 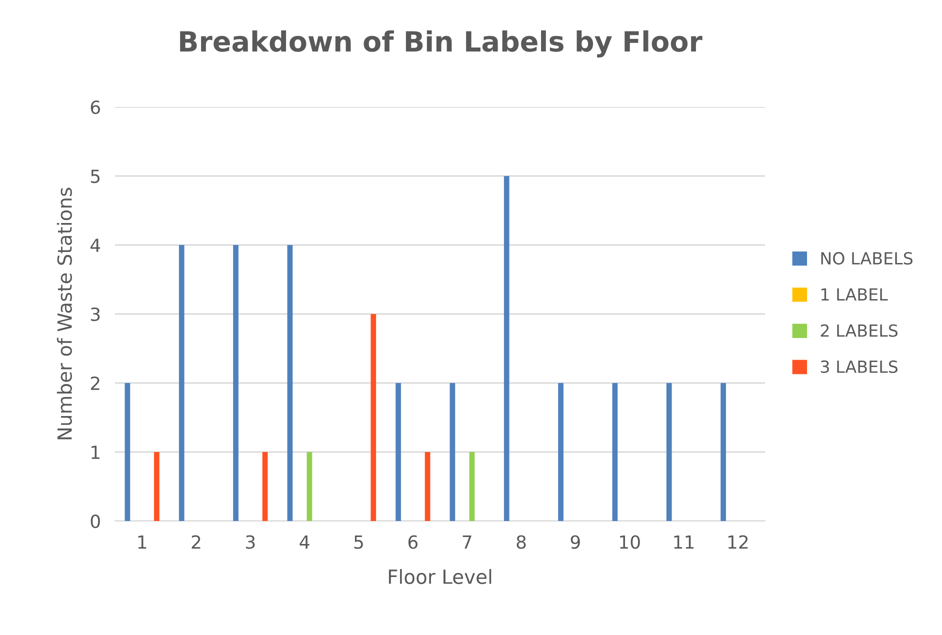 I want to click on x-tick-label: 2, so click(x=196, y=542).